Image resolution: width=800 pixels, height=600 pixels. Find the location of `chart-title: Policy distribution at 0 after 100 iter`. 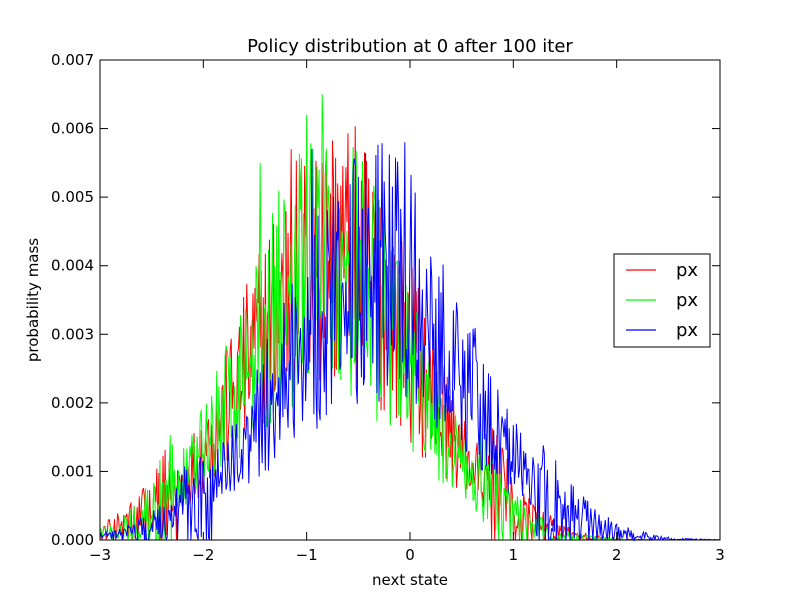

chart-title: Policy distribution at 0 after 100 iter is located at coordinates (410, 46).